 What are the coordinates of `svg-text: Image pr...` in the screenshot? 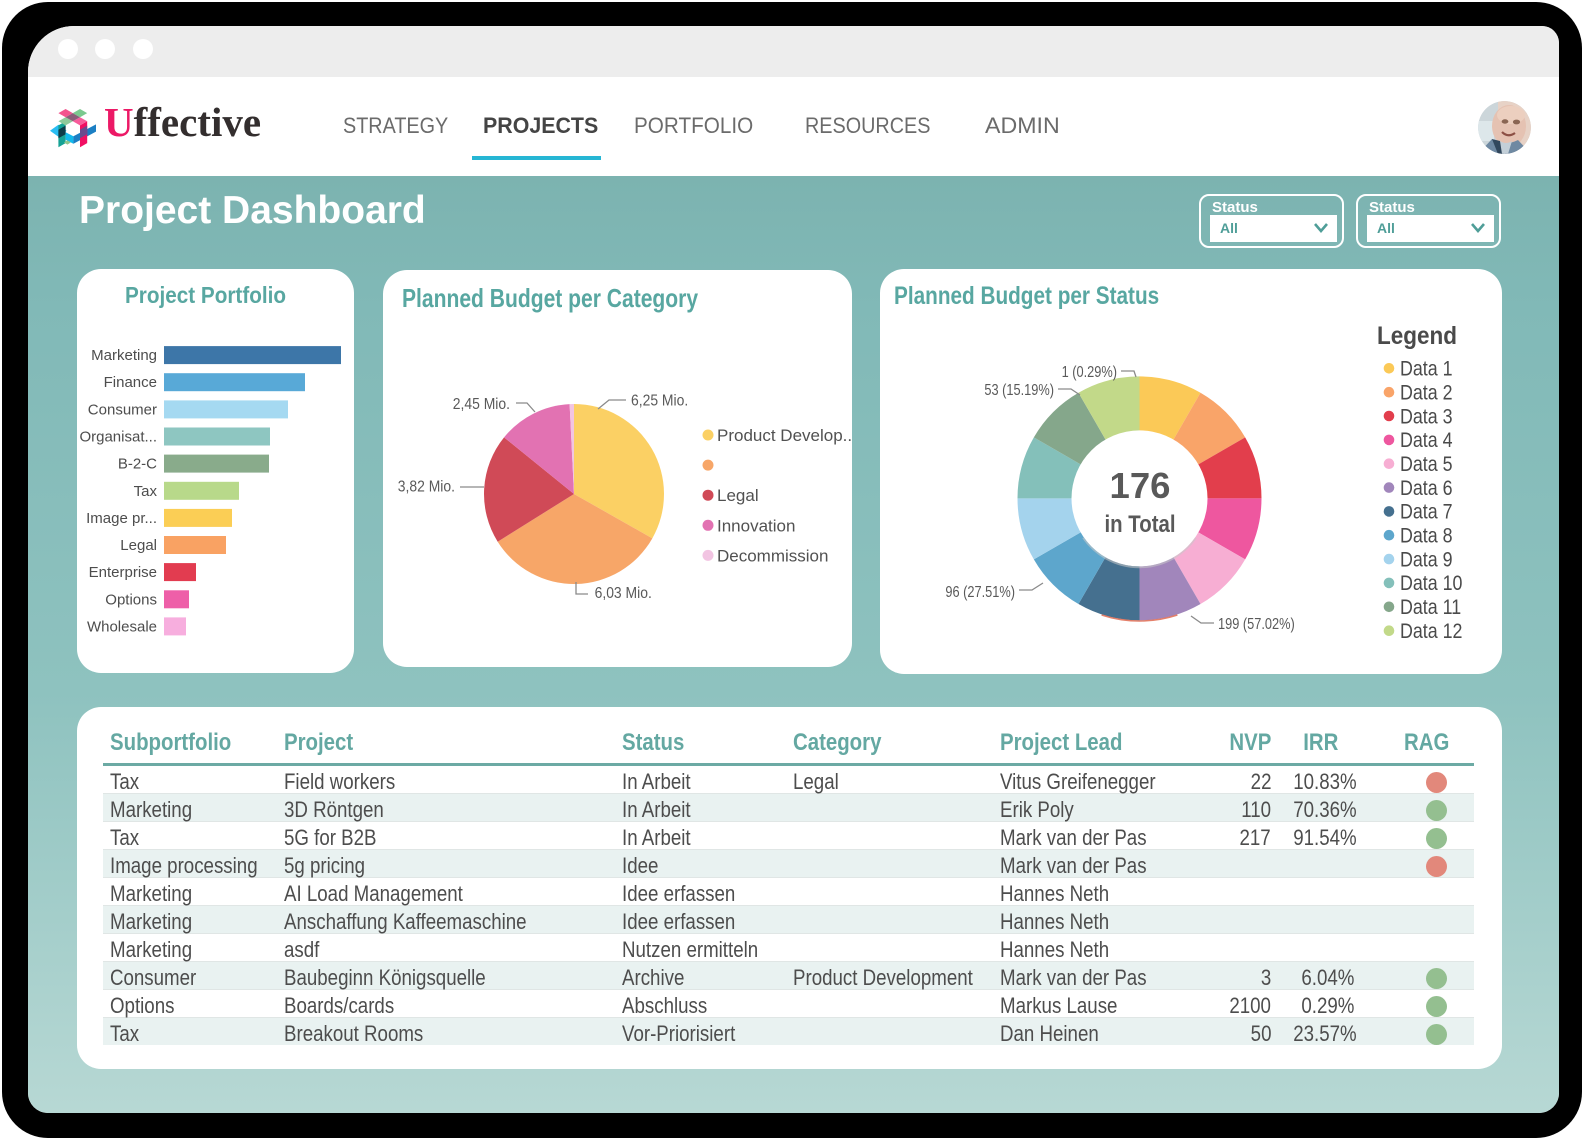 It's located at (121, 518).